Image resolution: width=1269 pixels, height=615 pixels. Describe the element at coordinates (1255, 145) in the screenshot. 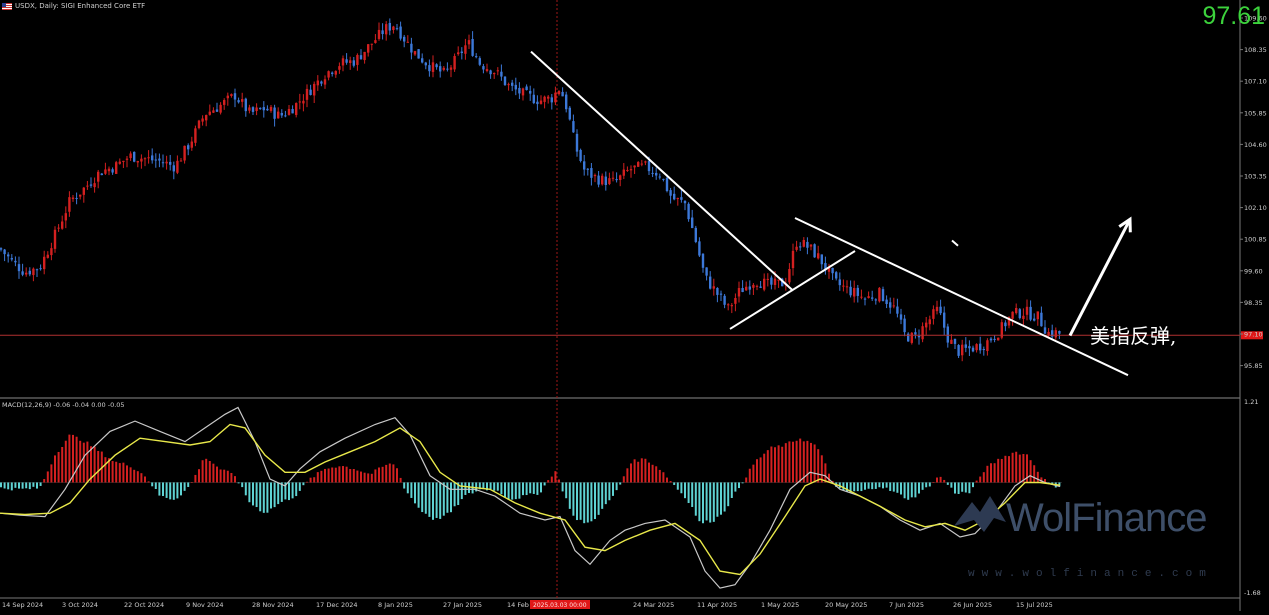

I see `price-tick-label: 104.60` at that location.